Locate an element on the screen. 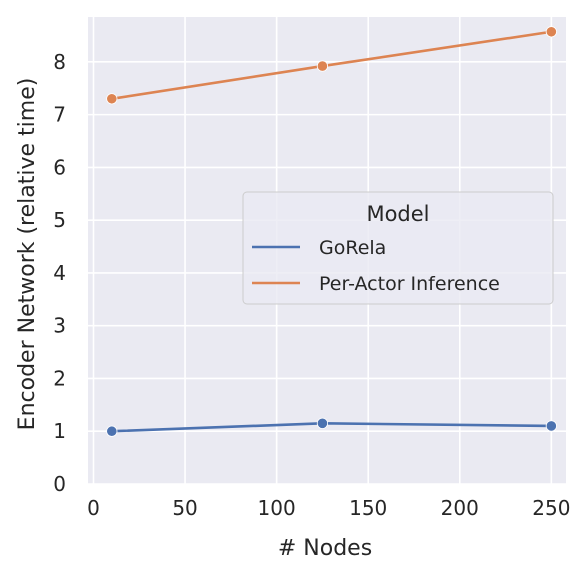  y-tick-label: 0 is located at coordinates (59, 484).